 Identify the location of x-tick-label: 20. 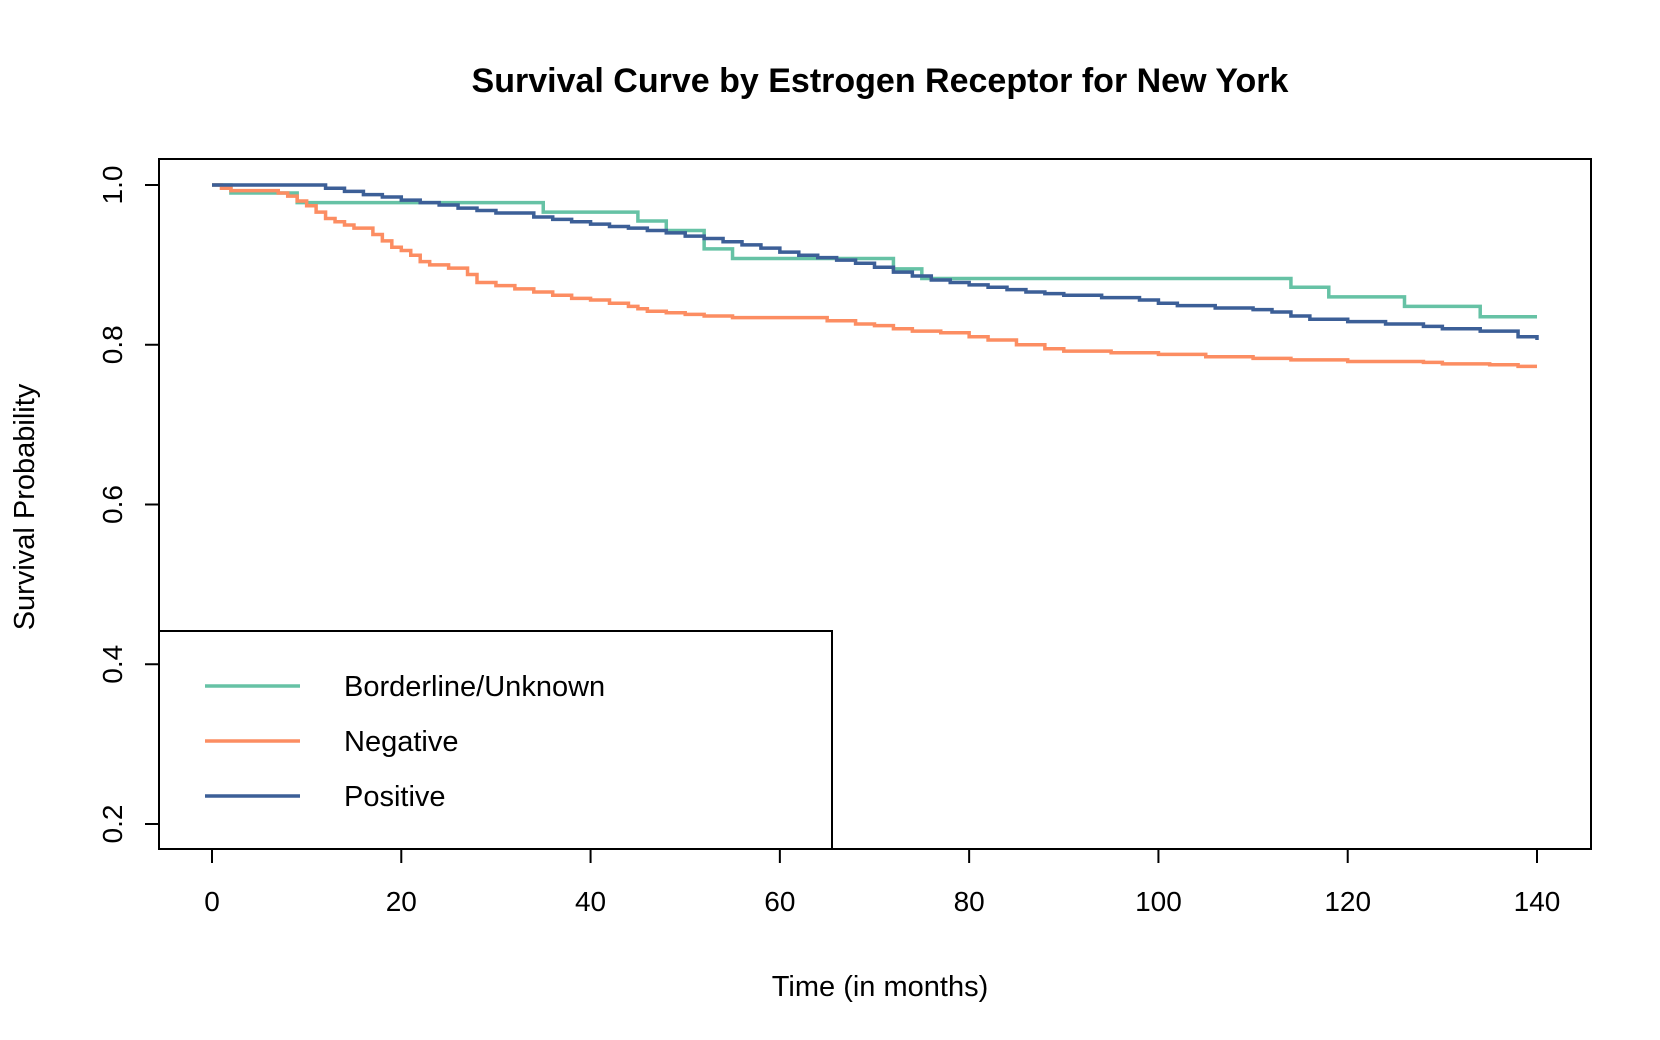
(401, 901).